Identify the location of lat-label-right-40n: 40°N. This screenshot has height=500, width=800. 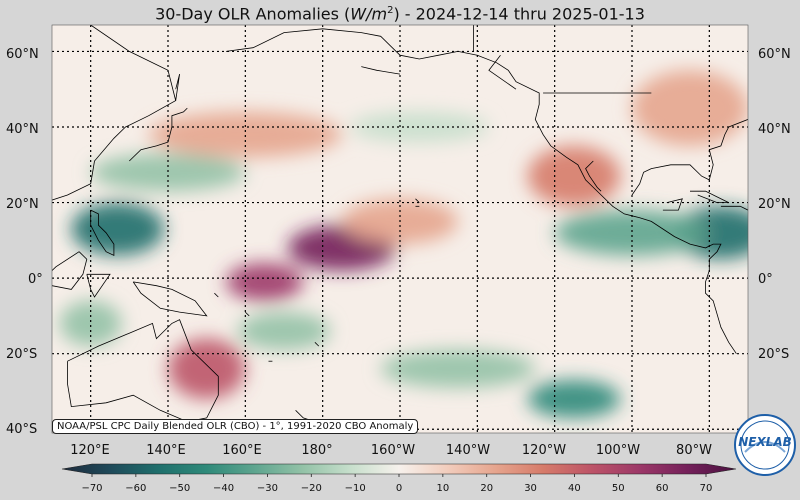
(774, 129).